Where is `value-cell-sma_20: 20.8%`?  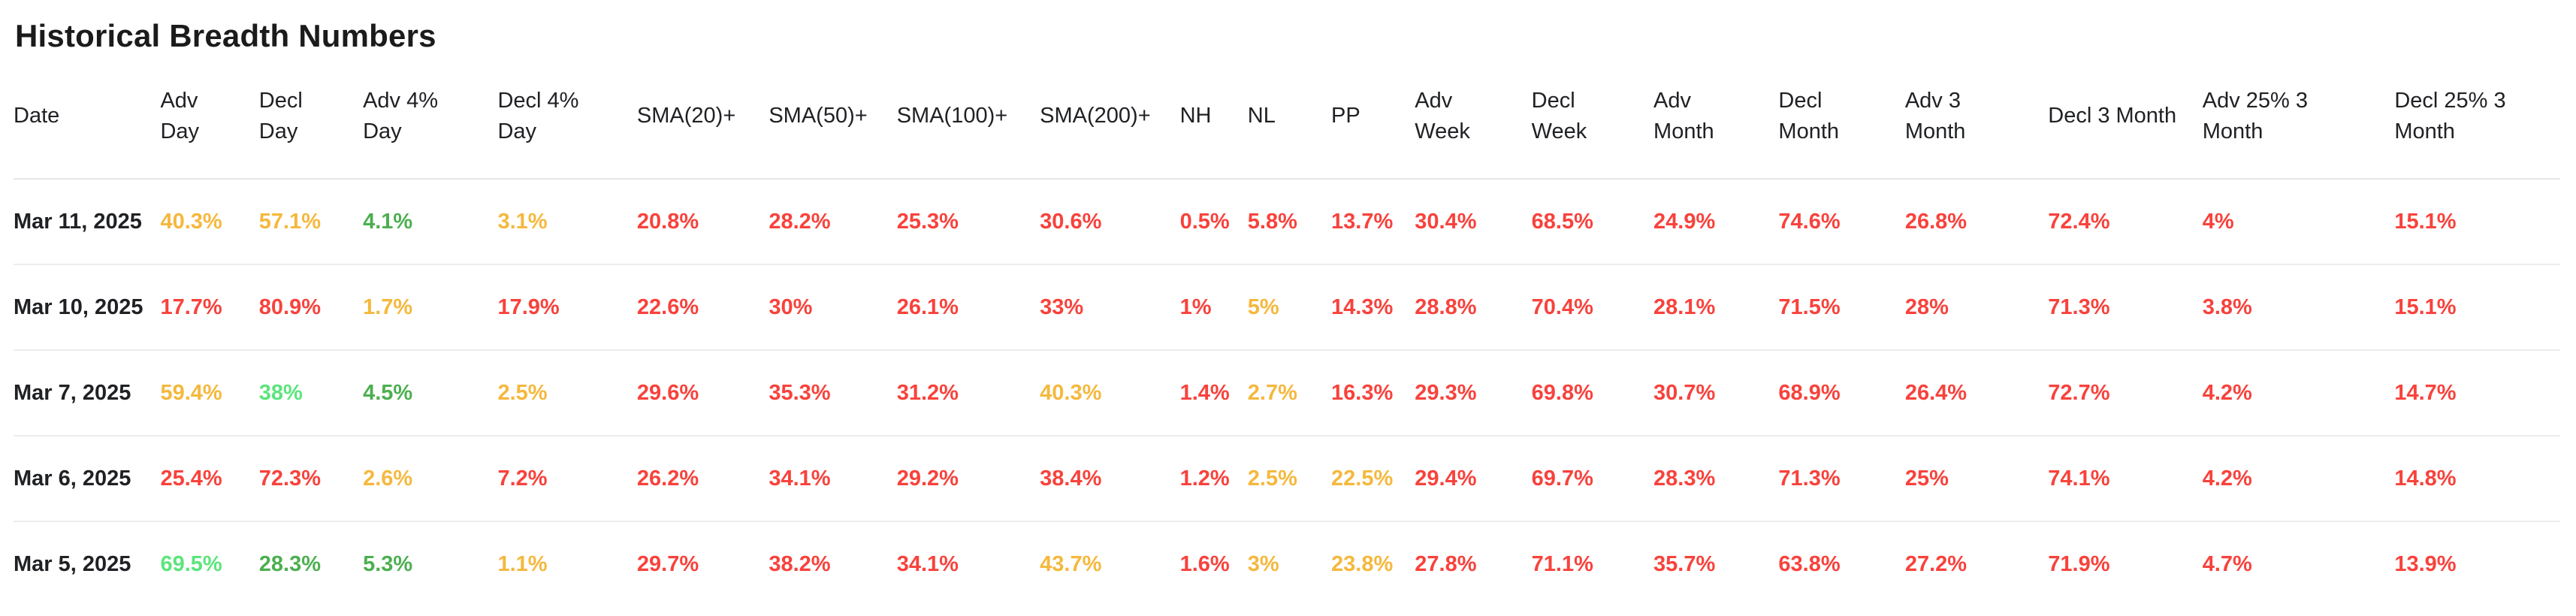
value-cell-sma_20: 20.8% is located at coordinates (702, 222).